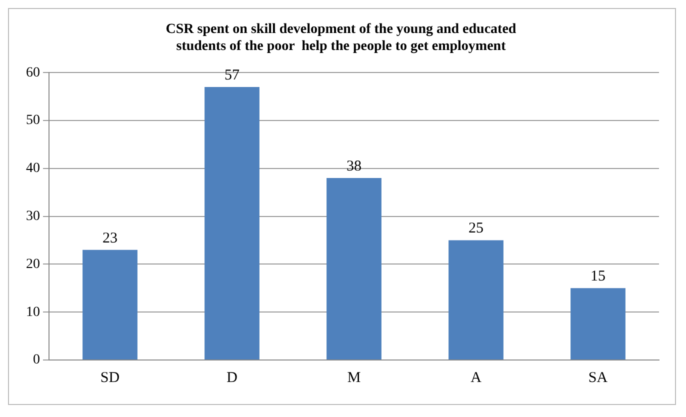 This screenshot has width=686, height=417. What do you see at coordinates (33, 168) in the screenshot?
I see `y-tick-label: 40` at bounding box center [33, 168].